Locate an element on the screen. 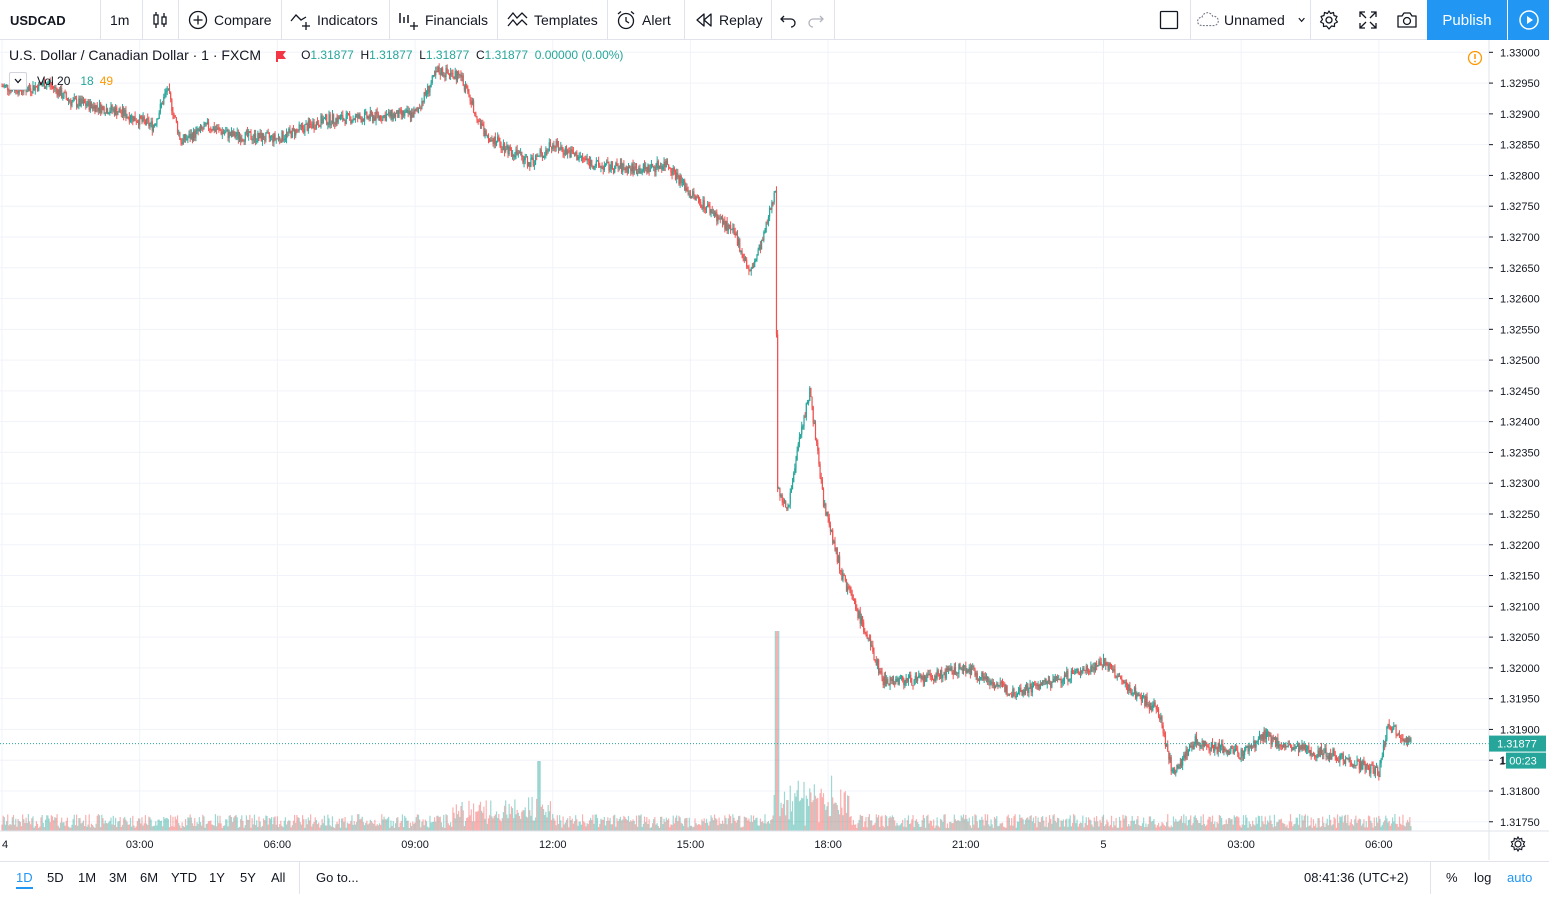 This screenshot has width=1549, height=900. warning-icon is located at coordinates (1475, 60).